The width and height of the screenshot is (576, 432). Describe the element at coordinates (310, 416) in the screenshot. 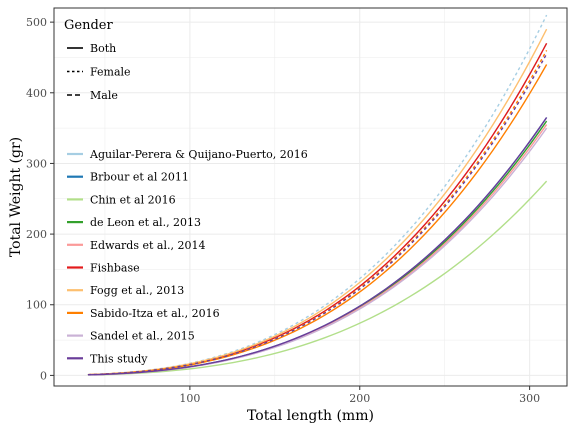

I see `x-axis-label: Total length (mm)` at that location.